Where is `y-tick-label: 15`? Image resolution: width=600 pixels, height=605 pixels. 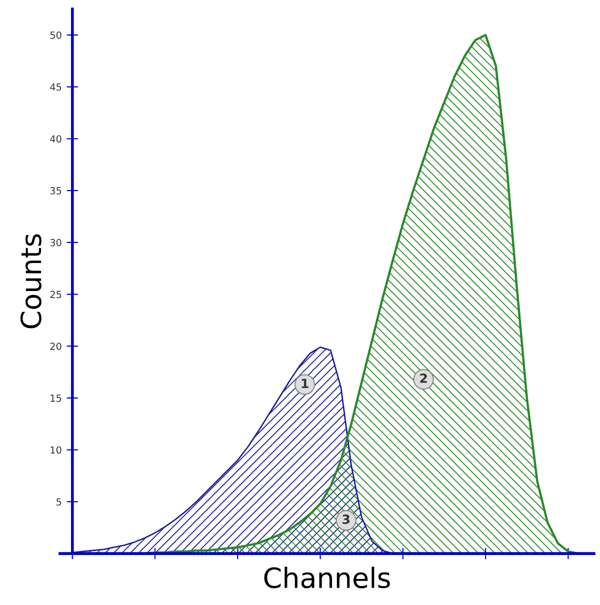 y-tick-label: 15 is located at coordinates (56, 398).